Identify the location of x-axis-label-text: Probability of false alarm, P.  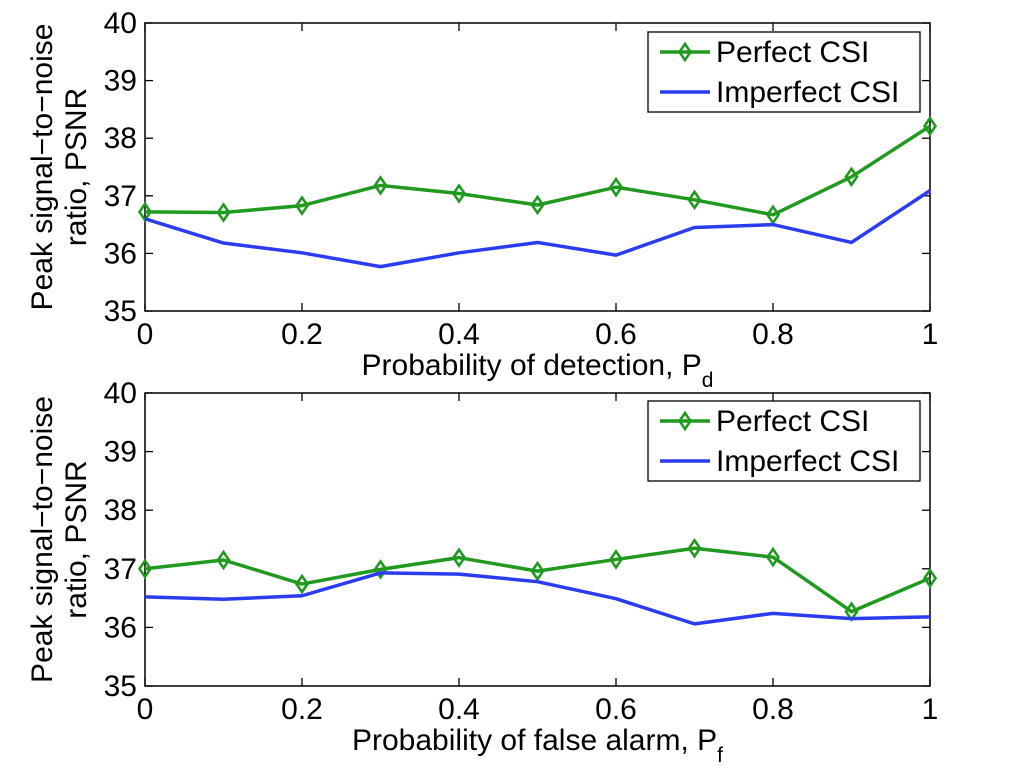
(534, 740).